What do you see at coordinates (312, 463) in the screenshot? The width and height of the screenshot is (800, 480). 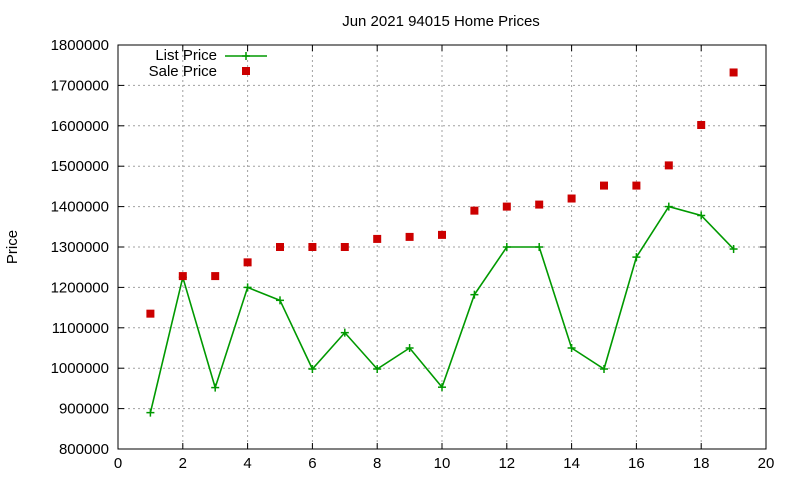 I see `x-tick-label: 6` at bounding box center [312, 463].